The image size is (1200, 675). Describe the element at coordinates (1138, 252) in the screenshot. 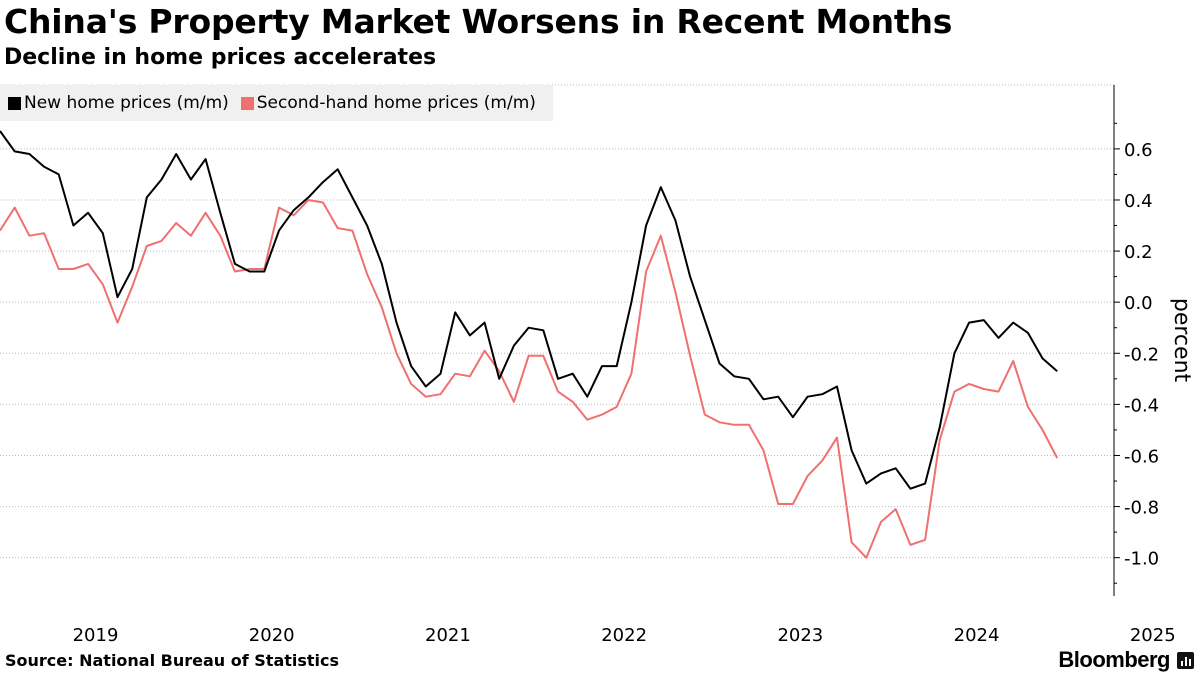

I see `y-tick-label: 0.2` at that location.